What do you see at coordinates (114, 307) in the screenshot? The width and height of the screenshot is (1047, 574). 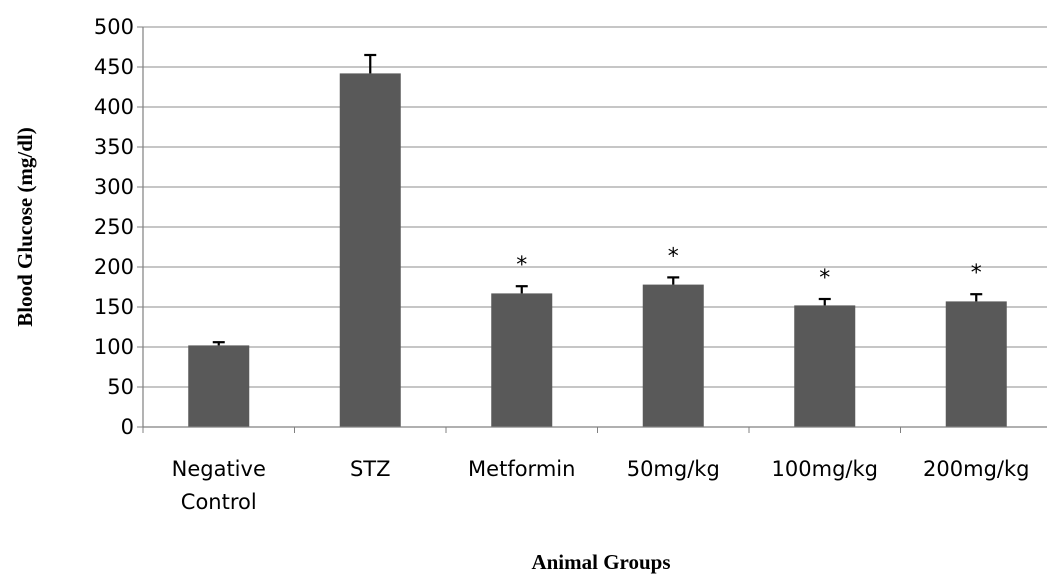 I see `y-tick-label: 150` at bounding box center [114, 307].